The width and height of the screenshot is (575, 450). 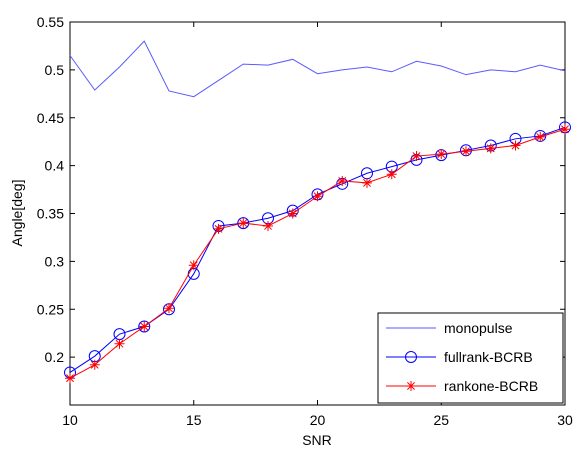 I want to click on y-tick-label: 0.25, so click(x=50, y=309).